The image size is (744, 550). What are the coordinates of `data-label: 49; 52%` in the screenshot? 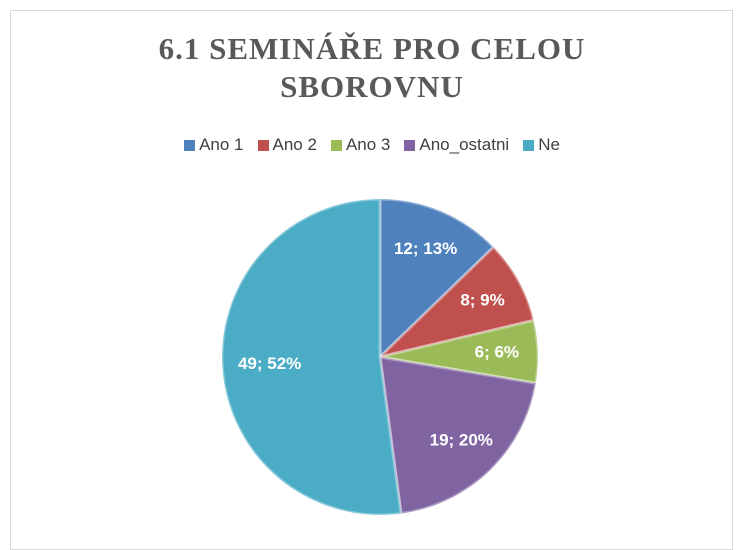 It's located at (269, 363).